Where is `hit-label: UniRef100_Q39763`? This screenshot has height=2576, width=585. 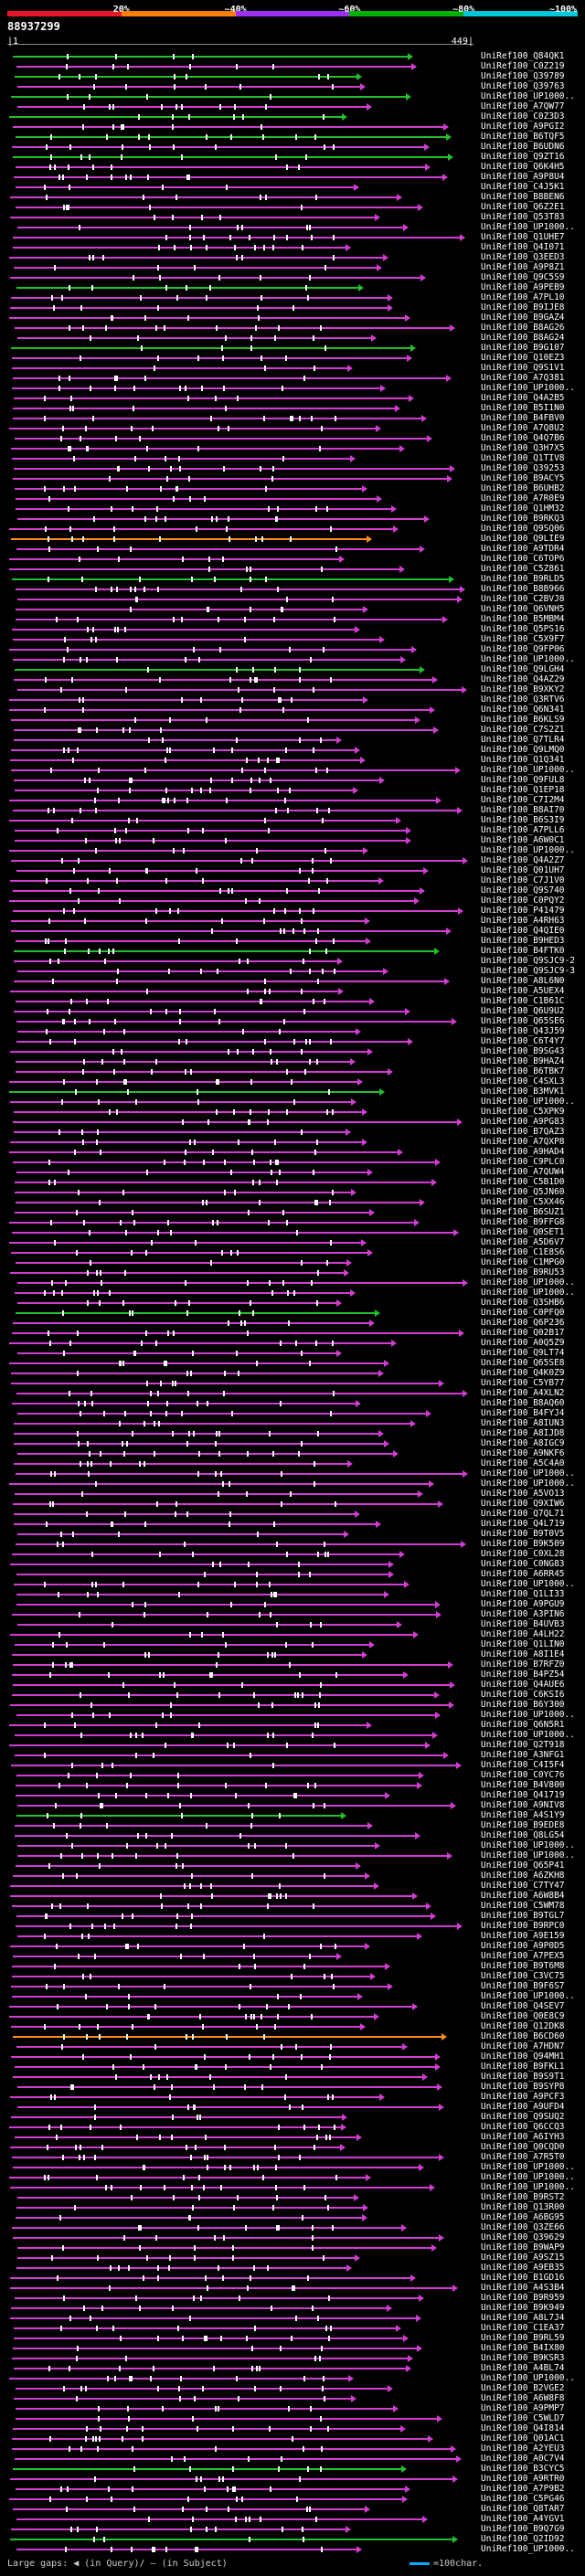 hit-label: UniRef100_Q39763 is located at coordinates (523, 86).